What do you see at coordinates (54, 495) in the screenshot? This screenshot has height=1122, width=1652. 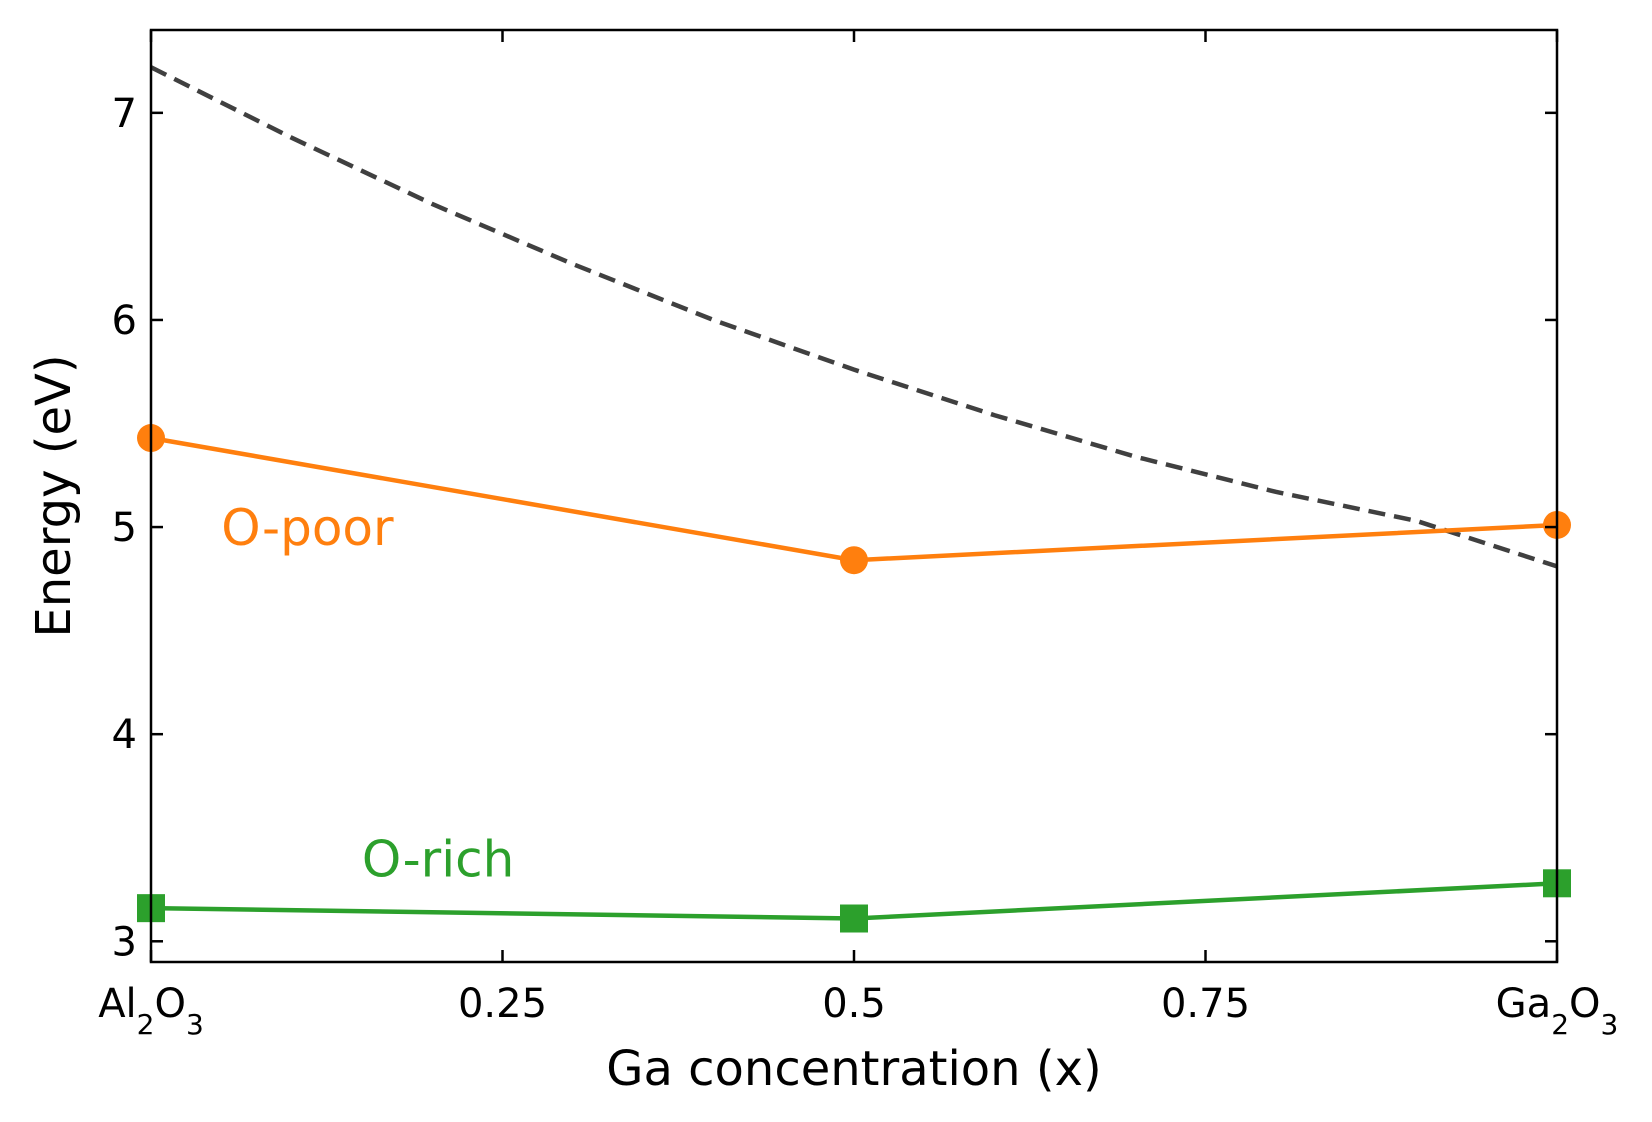 I see `y-axis-label: Energy (eV)` at bounding box center [54, 495].